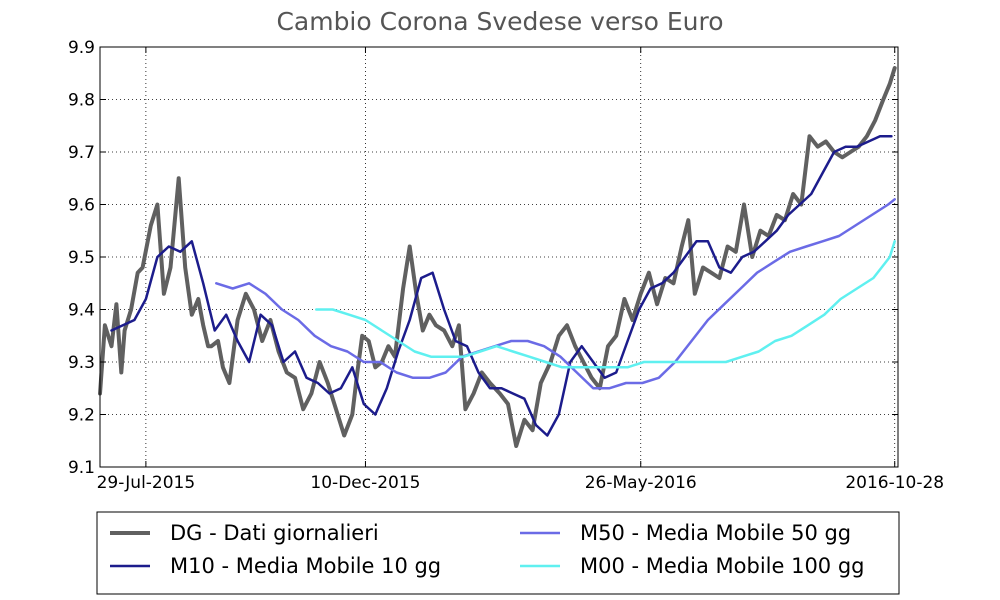  I want to click on y-tick-label: 9.8, so click(81, 101).